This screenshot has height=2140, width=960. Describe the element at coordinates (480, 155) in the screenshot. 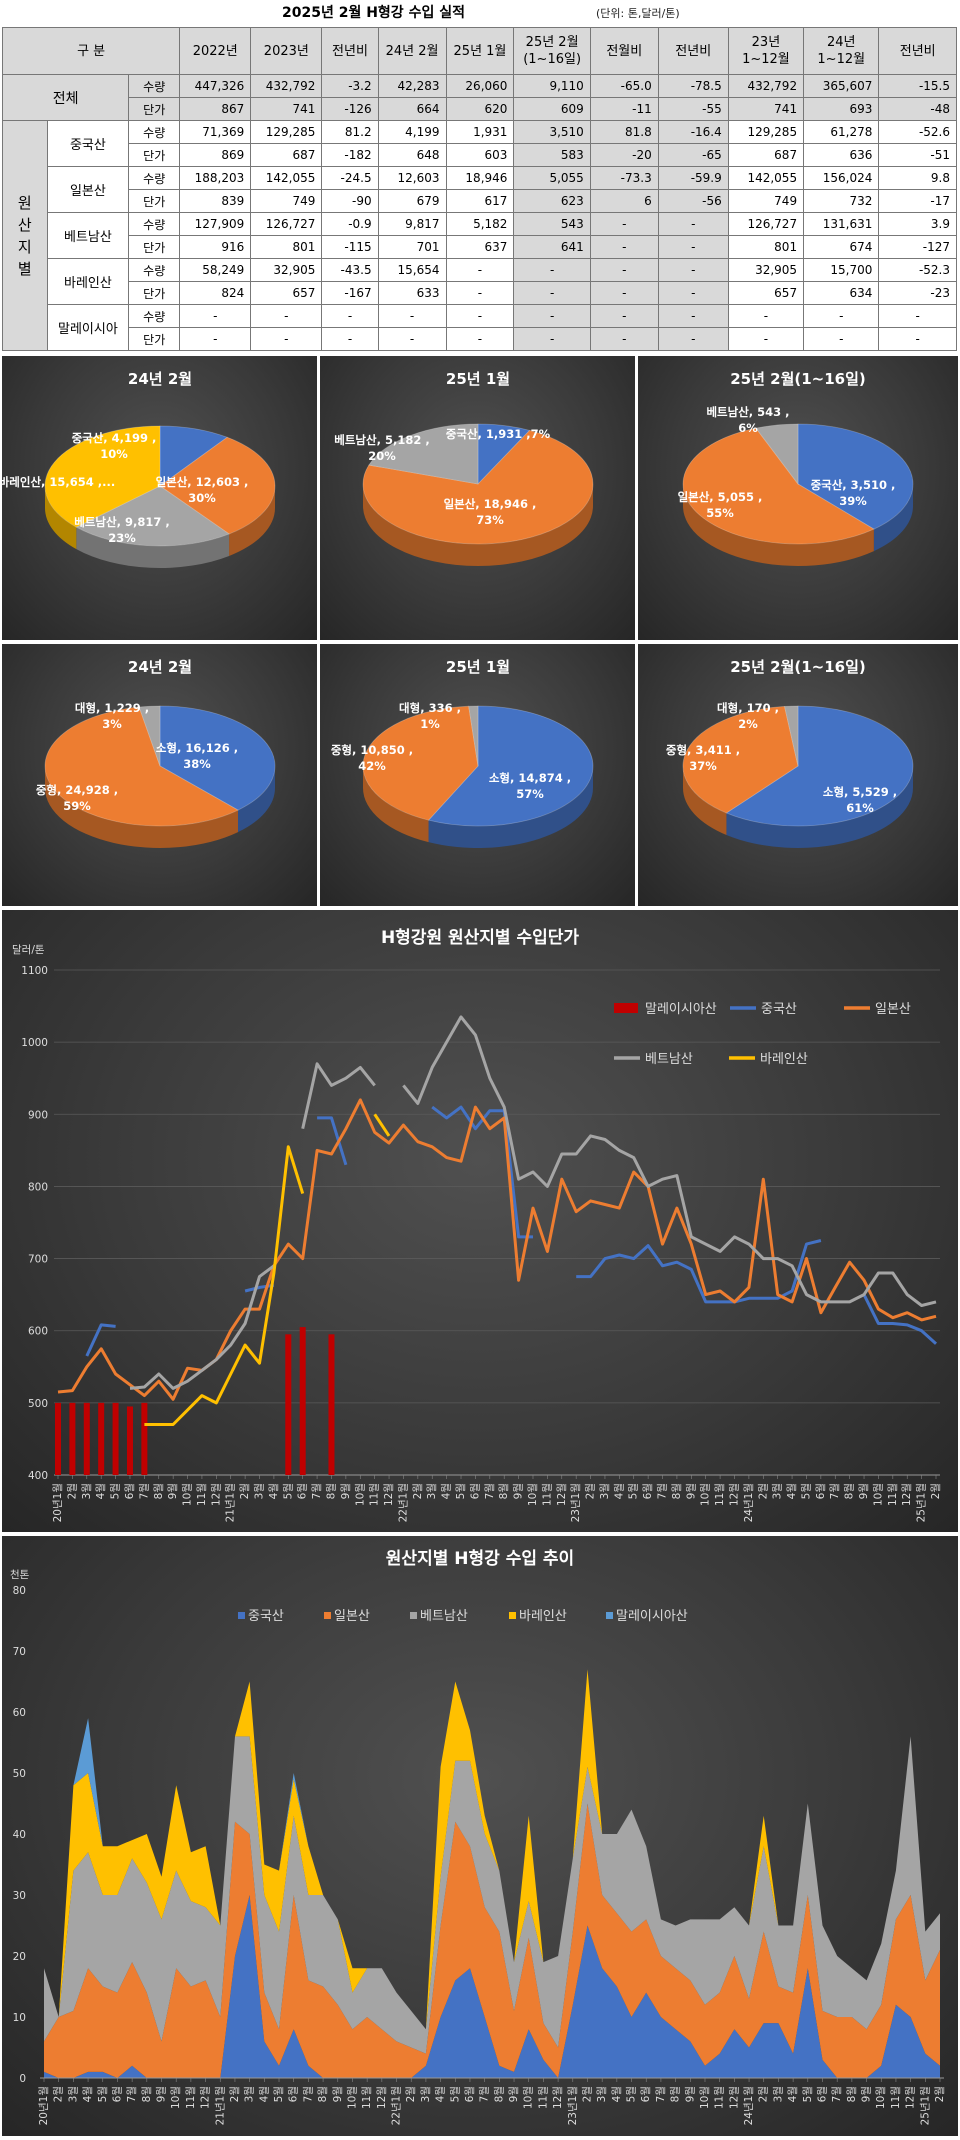

I see `table-row: 단가 869 687 -182 648 603 583 -20 -65 687 636 -51` at that location.